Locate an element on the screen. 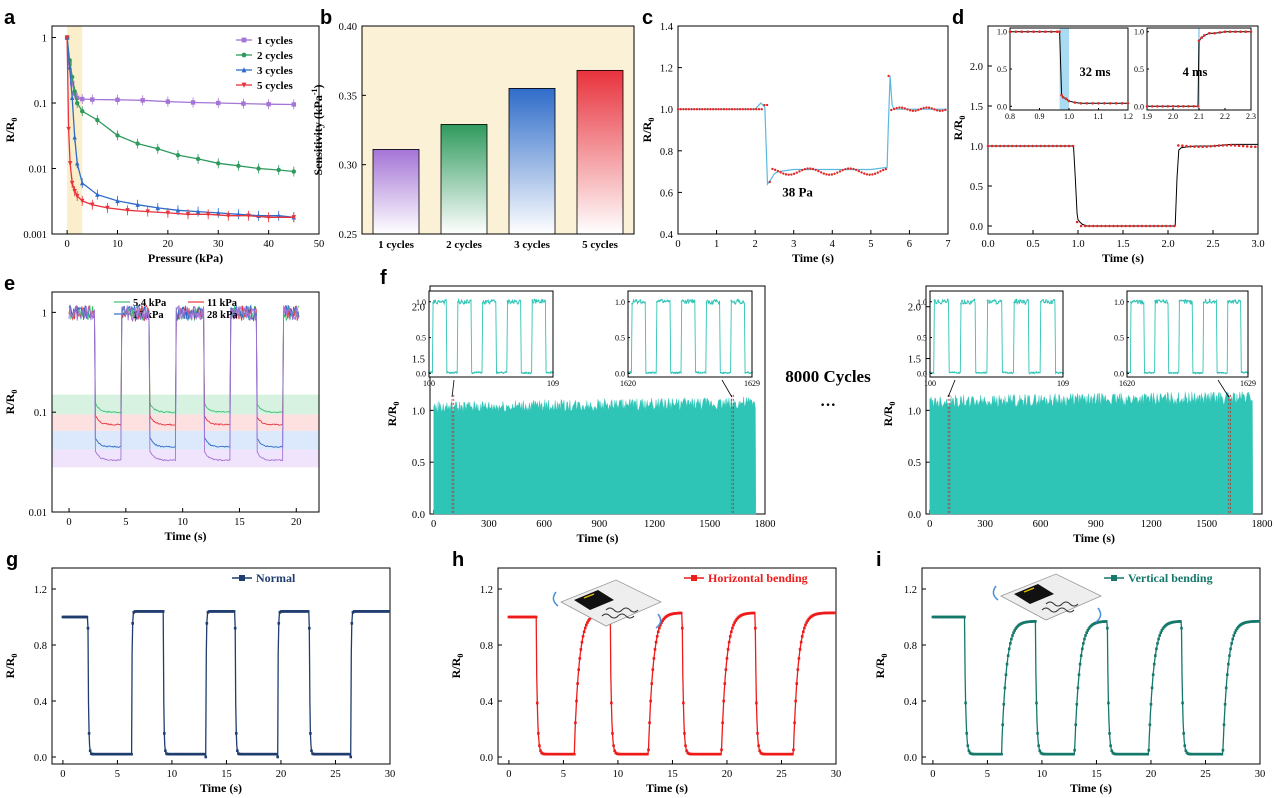 This screenshot has width=1274, height=798. x-axis-label: Time (s) is located at coordinates (813, 258).